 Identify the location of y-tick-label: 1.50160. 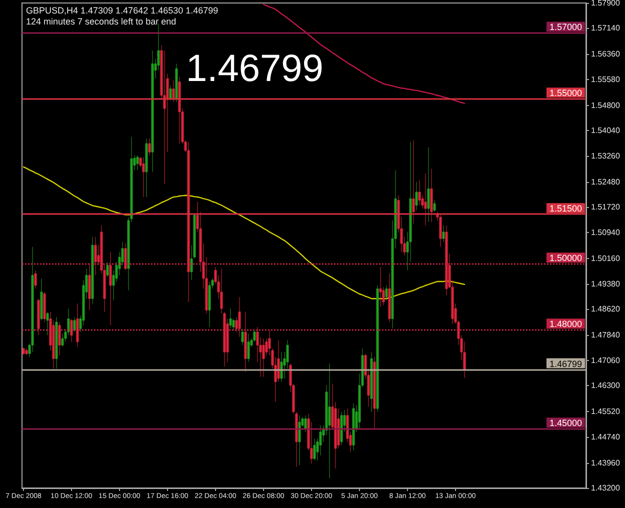
(605, 258).